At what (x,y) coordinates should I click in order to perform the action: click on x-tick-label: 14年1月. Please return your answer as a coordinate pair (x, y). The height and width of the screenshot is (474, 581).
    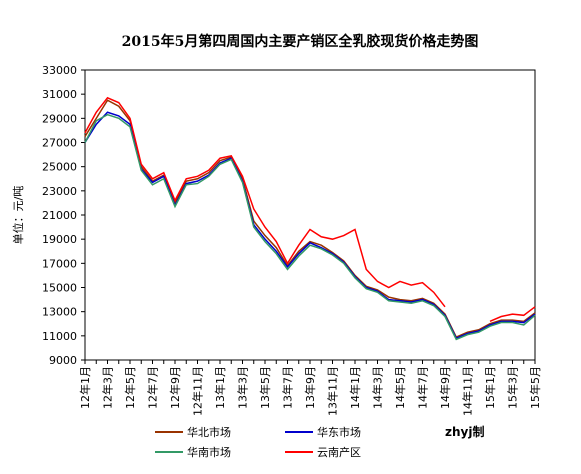
    Looking at the image, I should click on (355, 387).